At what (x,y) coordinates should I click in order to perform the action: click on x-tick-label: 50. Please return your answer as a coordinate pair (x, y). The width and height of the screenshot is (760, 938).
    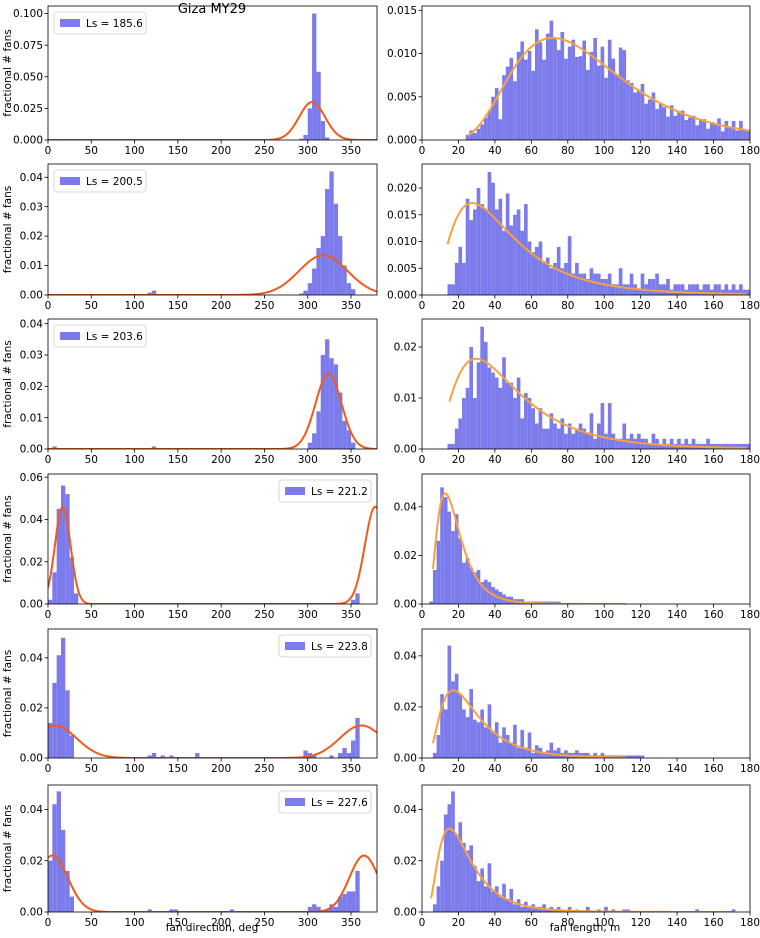
    Looking at the image, I should click on (91, 151).